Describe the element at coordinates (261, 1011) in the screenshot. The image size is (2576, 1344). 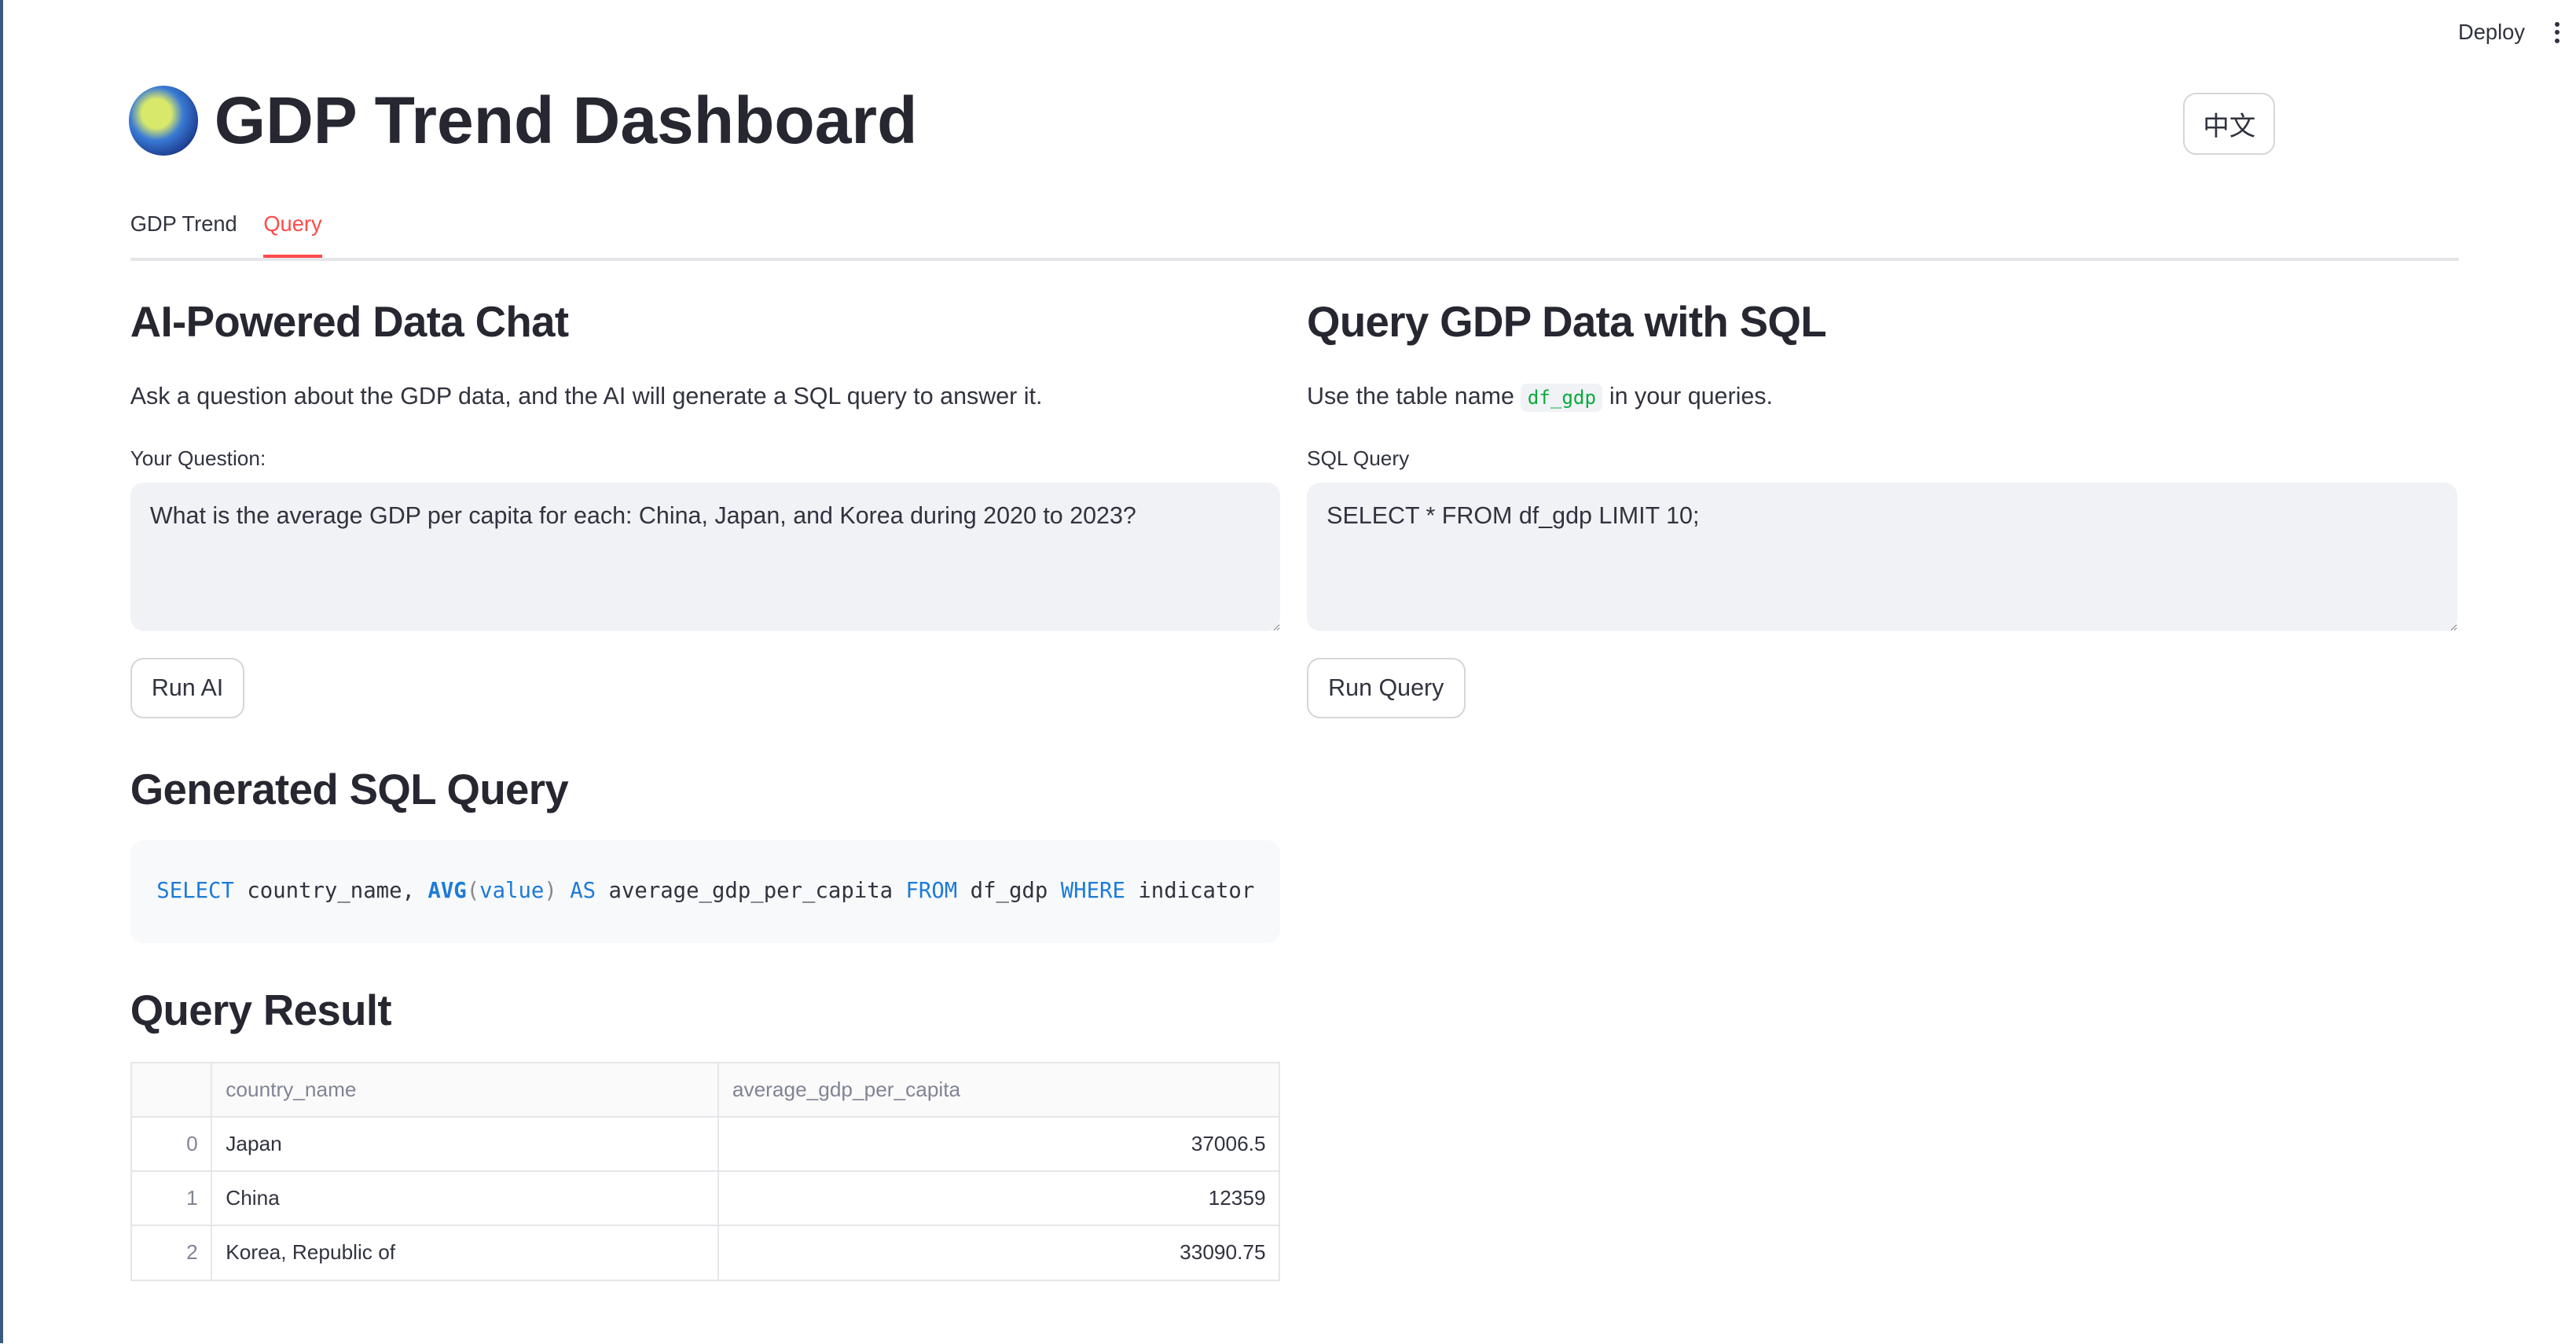
I see `query-result-heading: Query Result` at that location.